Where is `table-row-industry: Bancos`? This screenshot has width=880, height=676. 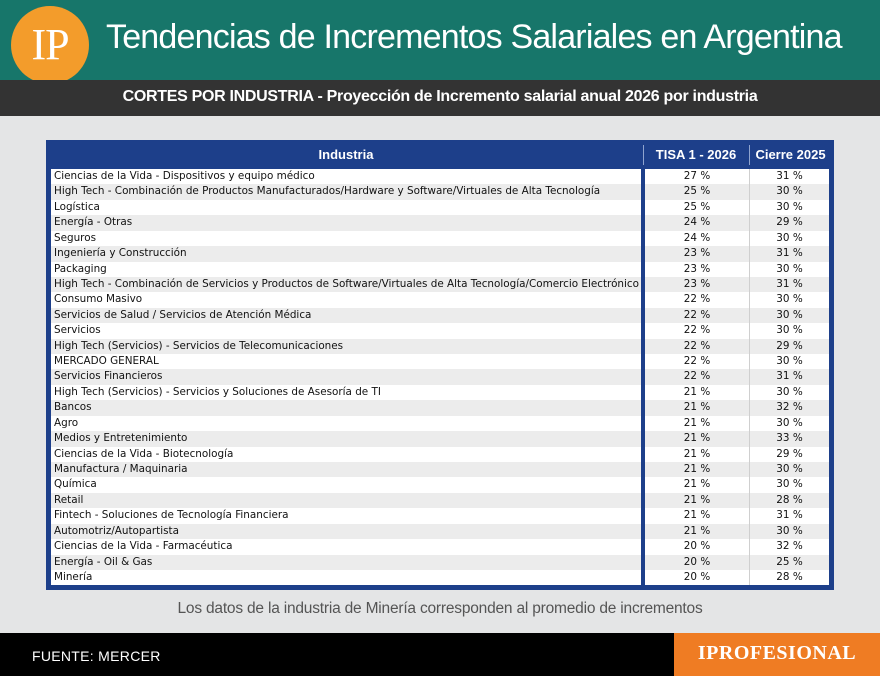 table-row-industry: Bancos is located at coordinates (346, 408).